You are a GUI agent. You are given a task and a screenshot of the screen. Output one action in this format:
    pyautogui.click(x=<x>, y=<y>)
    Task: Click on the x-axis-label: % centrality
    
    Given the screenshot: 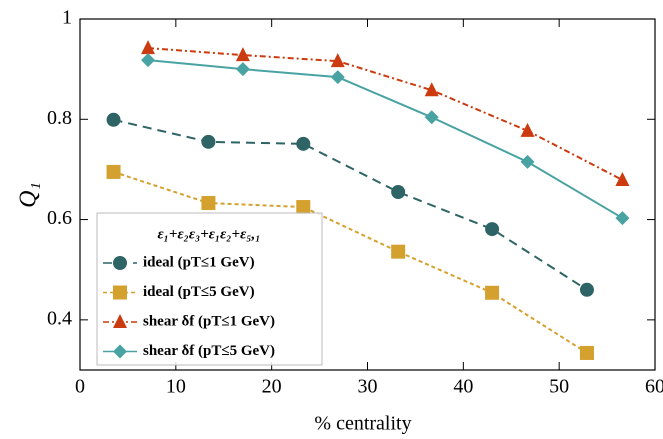 What is the action you would take?
    pyautogui.click(x=362, y=424)
    